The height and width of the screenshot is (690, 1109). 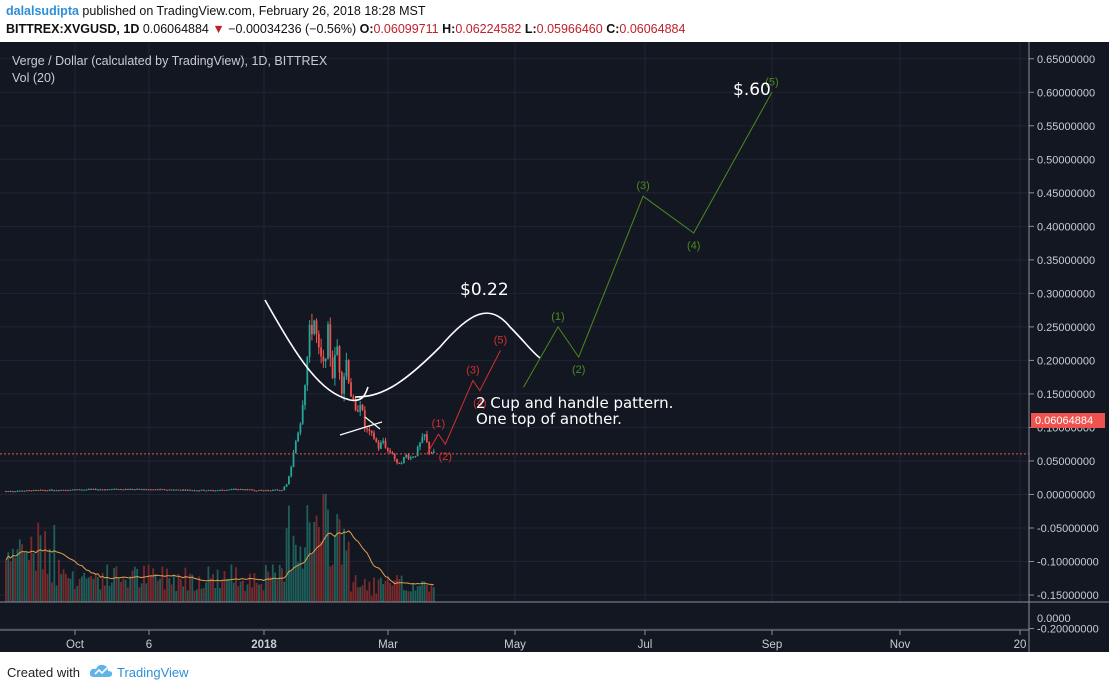 I want to click on green-wave-path, so click(x=648, y=240).